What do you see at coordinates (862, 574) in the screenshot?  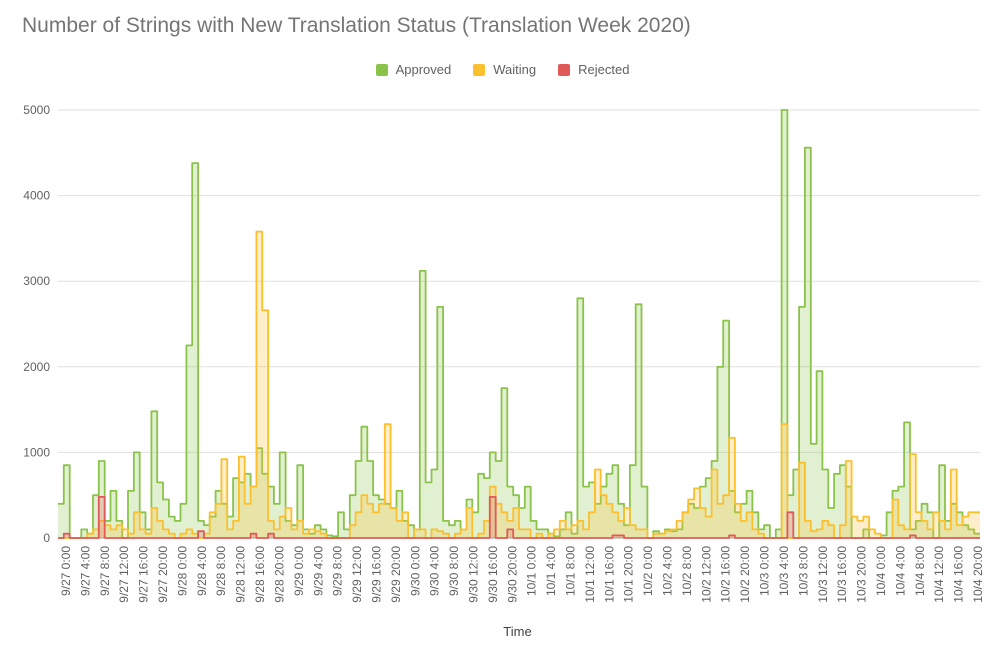 I see `x-tick-label: 10/3 20:00` at bounding box center [862, 574].